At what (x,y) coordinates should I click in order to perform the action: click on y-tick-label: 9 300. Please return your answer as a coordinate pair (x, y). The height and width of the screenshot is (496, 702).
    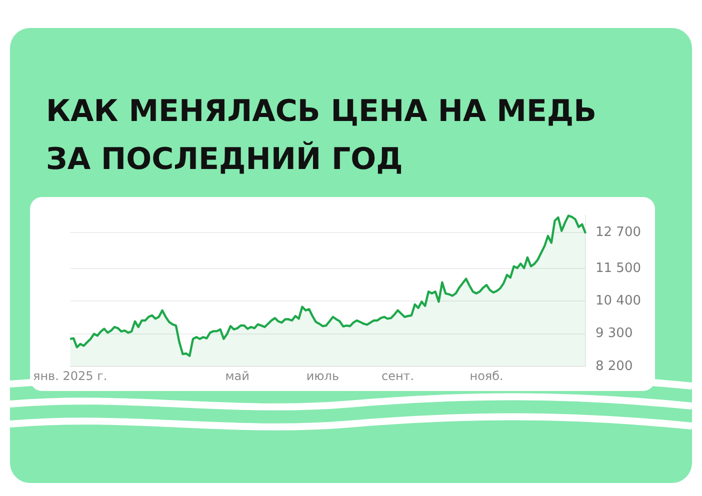
    Looking at the image, I should click on (614, 334).